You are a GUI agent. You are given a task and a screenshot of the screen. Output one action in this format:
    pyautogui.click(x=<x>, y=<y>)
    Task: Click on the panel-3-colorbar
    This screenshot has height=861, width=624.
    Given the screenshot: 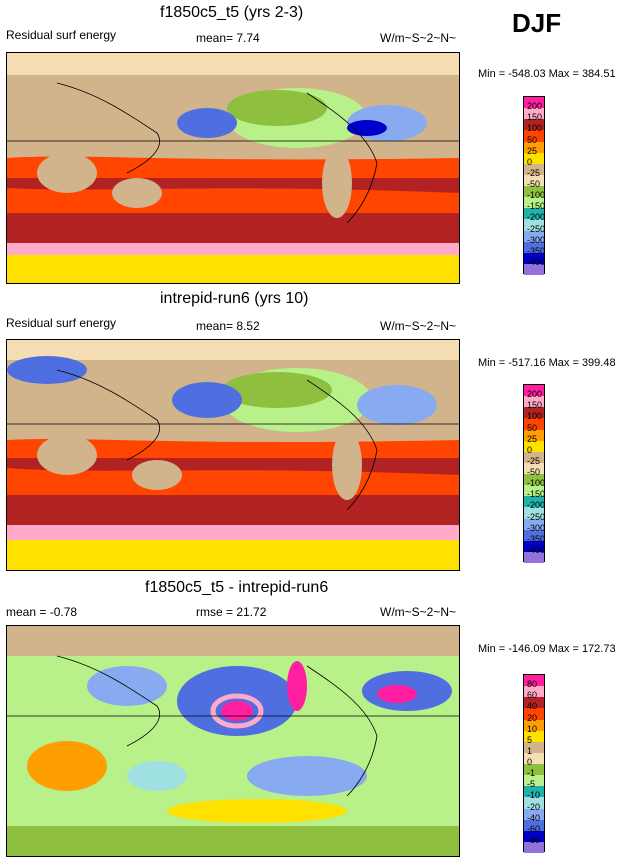 What is the action you would take?
    pyautogui.click(x=534, y=763)
    